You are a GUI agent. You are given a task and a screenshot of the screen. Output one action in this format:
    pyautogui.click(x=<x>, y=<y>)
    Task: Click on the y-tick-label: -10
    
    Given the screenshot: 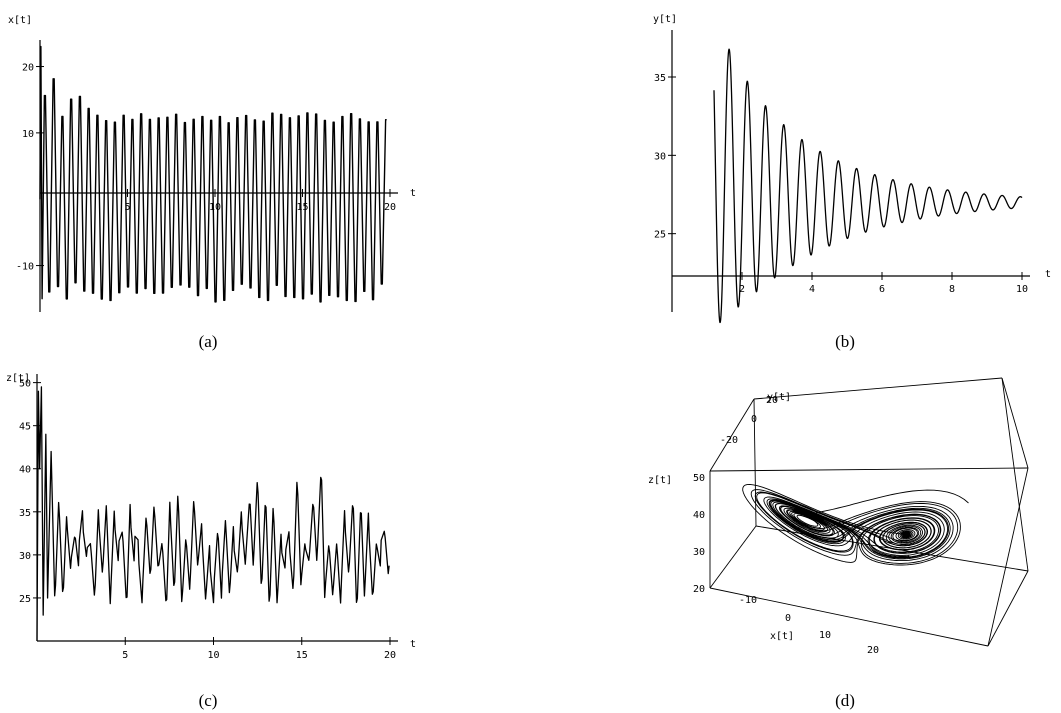 What is the action you would take?
    pyautogui.click(x=25, y=267)
    